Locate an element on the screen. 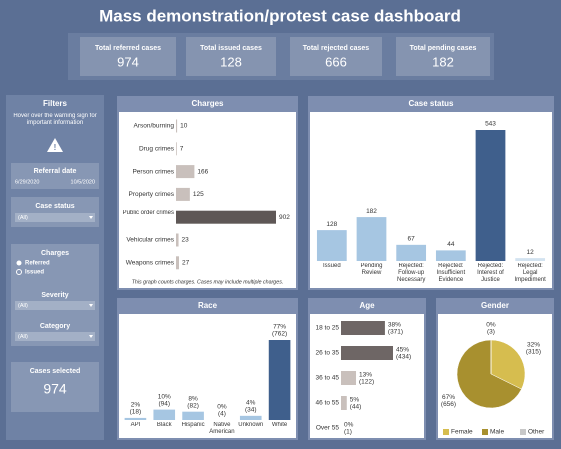 This screenshot has height=449, width=561. cases-selected-label: Cases selected is located at coordinates (55, 371).